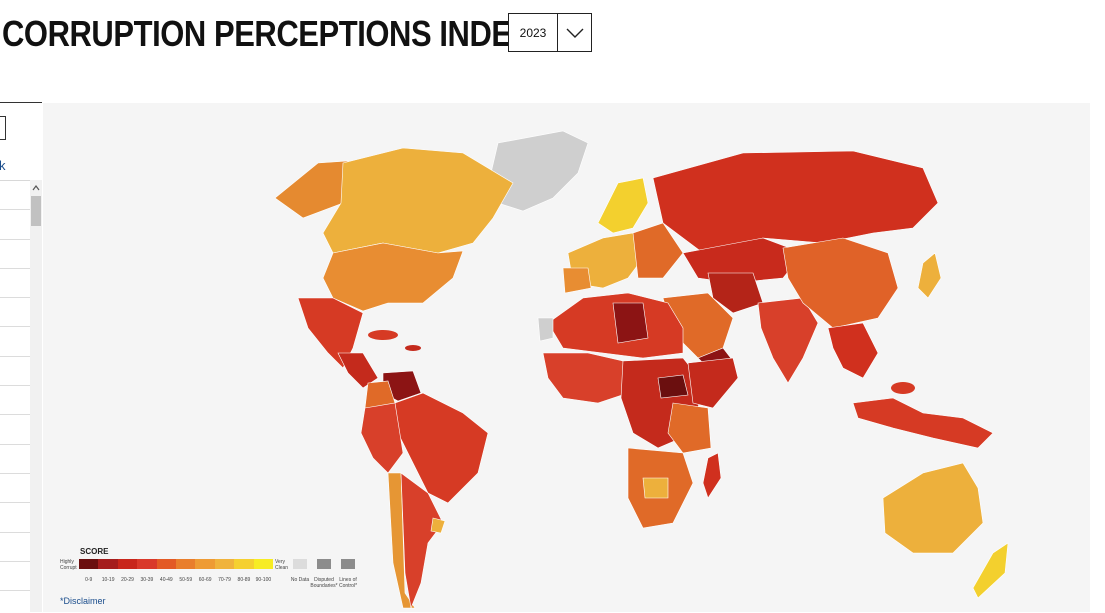  Describe the element at coordinates (127, 580) in the screenshot. I see `legend-tick-label: 20-29` at that location.